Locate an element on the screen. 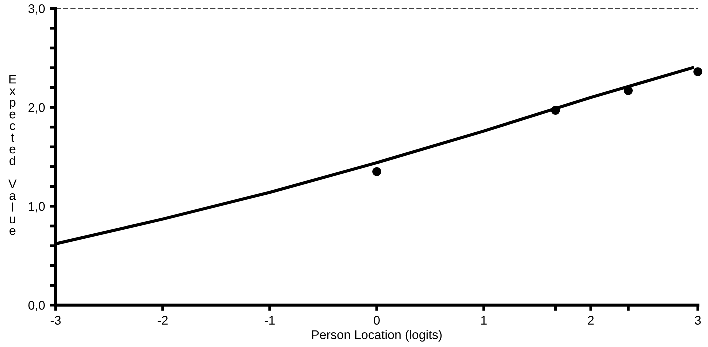  x-tick-label: 1 is located at coordinates (484, 320).